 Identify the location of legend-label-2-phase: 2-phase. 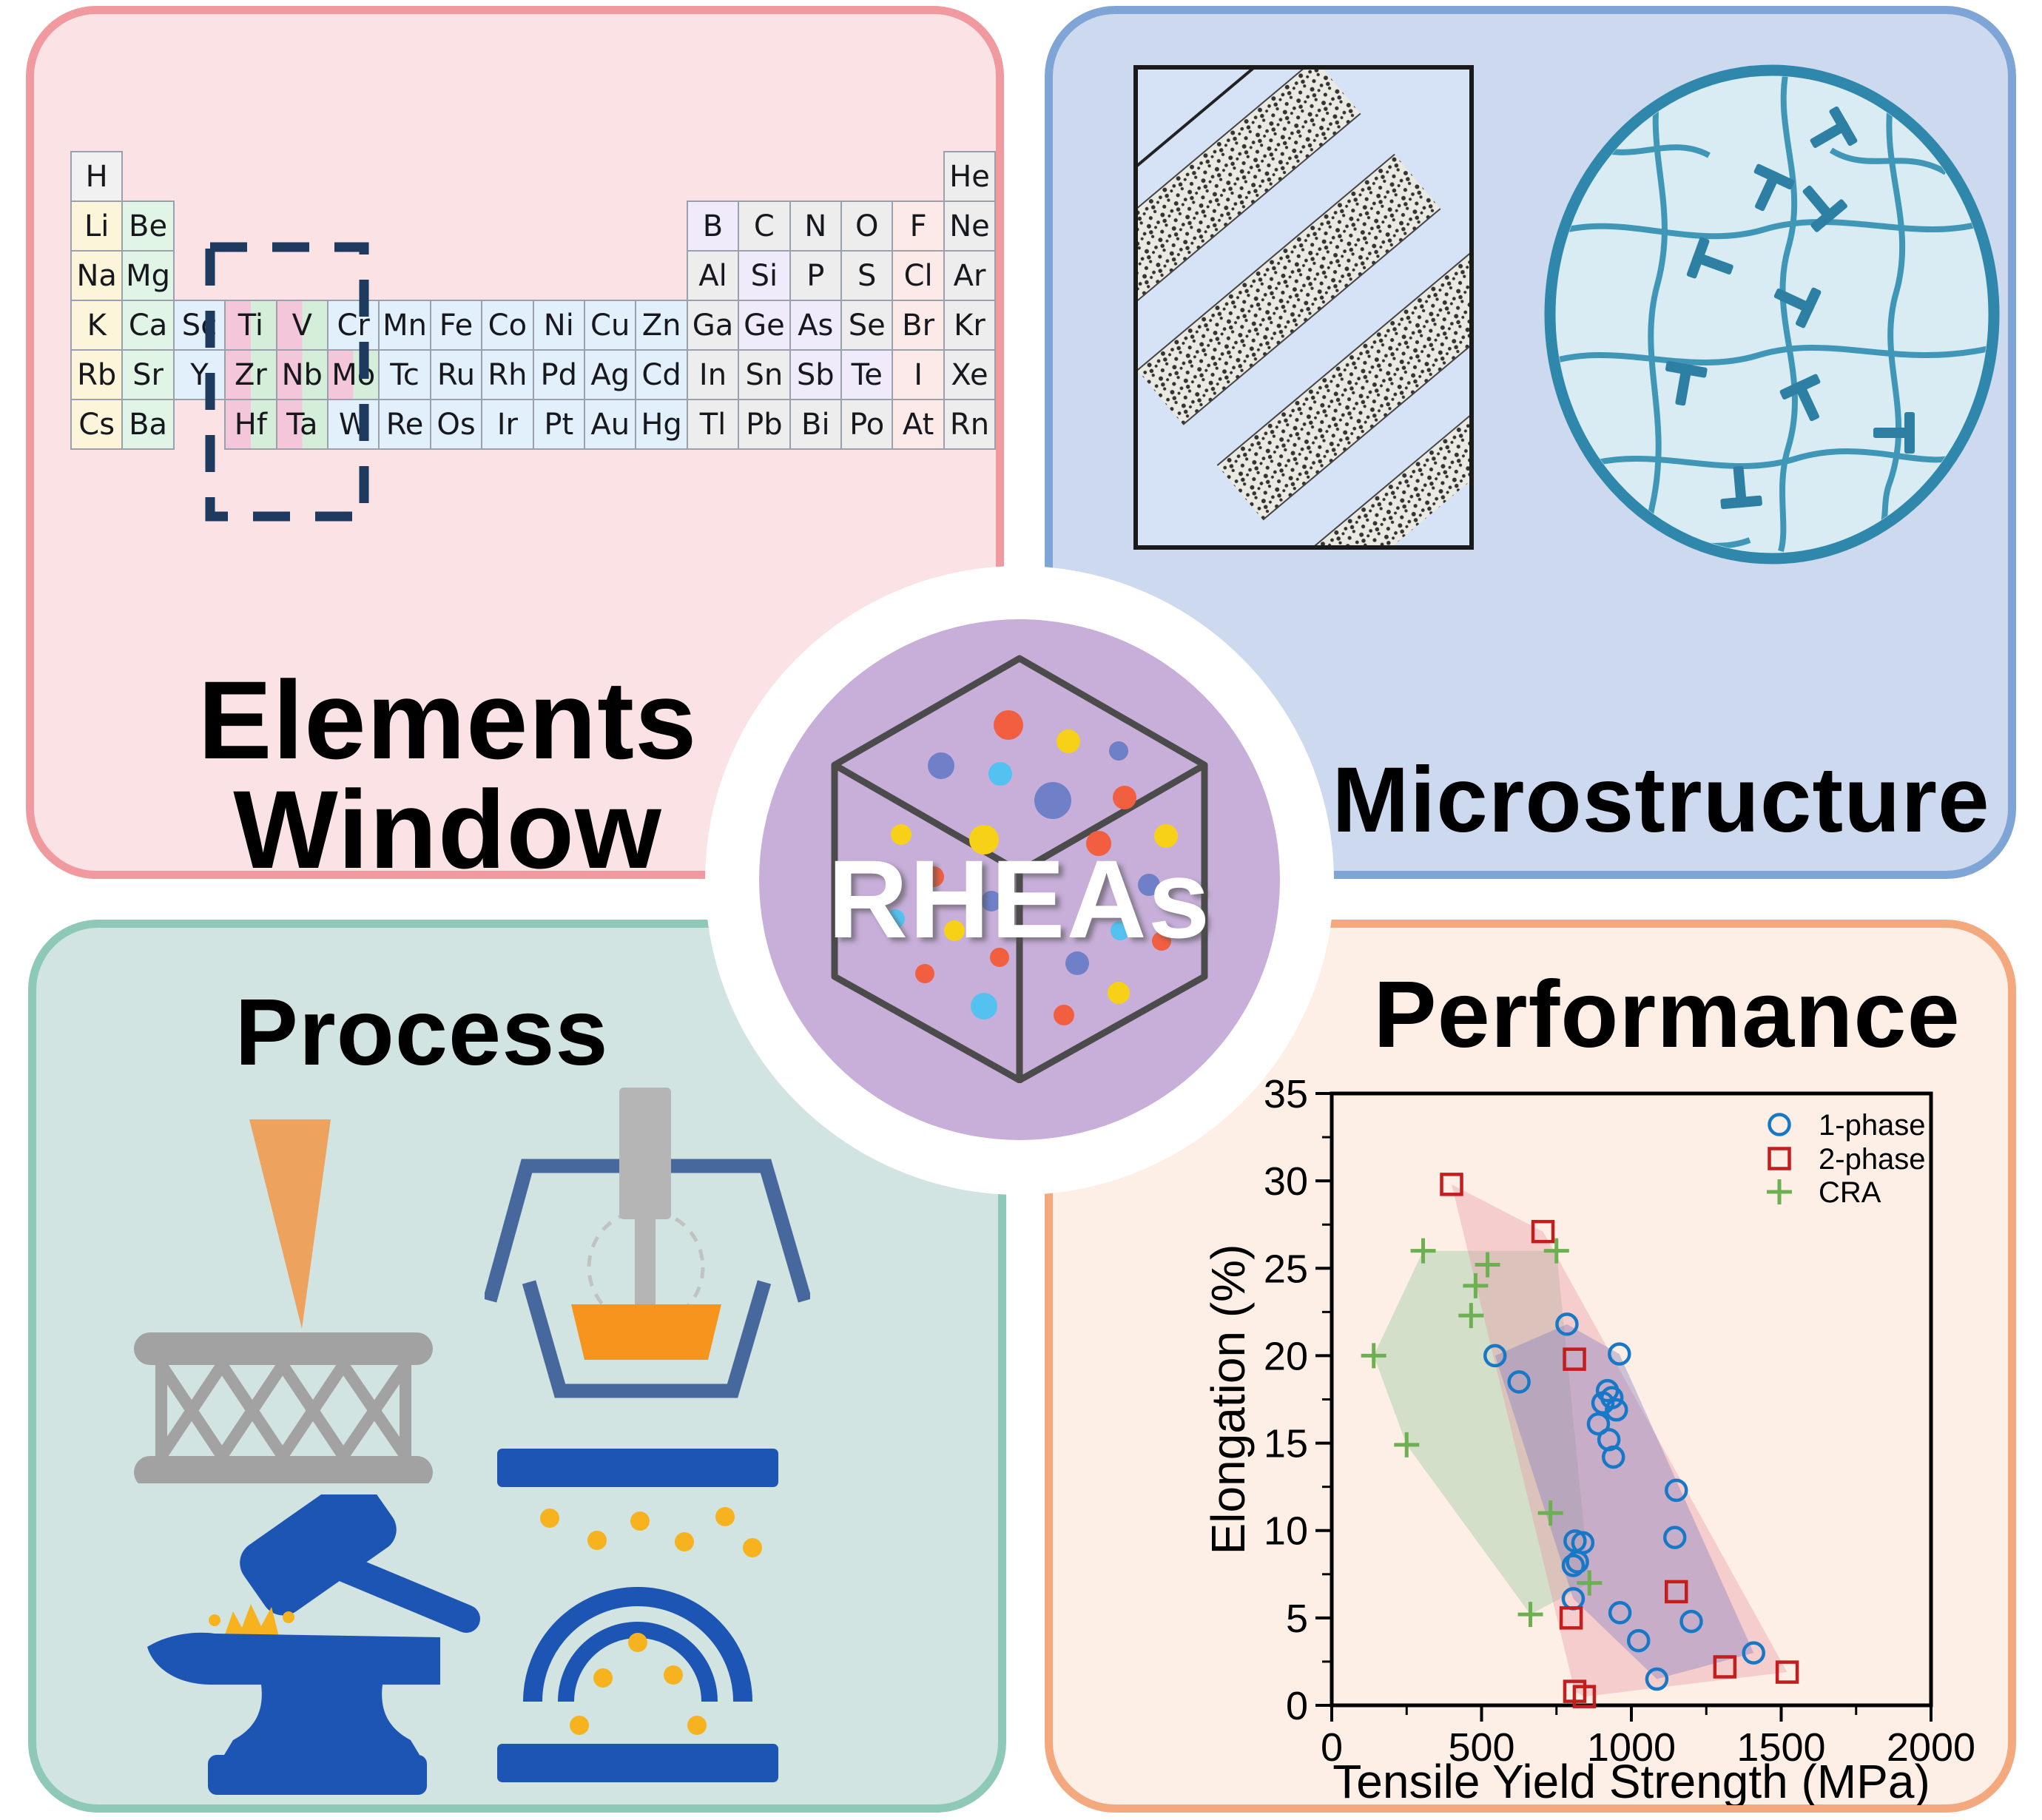
(1872, 1160).